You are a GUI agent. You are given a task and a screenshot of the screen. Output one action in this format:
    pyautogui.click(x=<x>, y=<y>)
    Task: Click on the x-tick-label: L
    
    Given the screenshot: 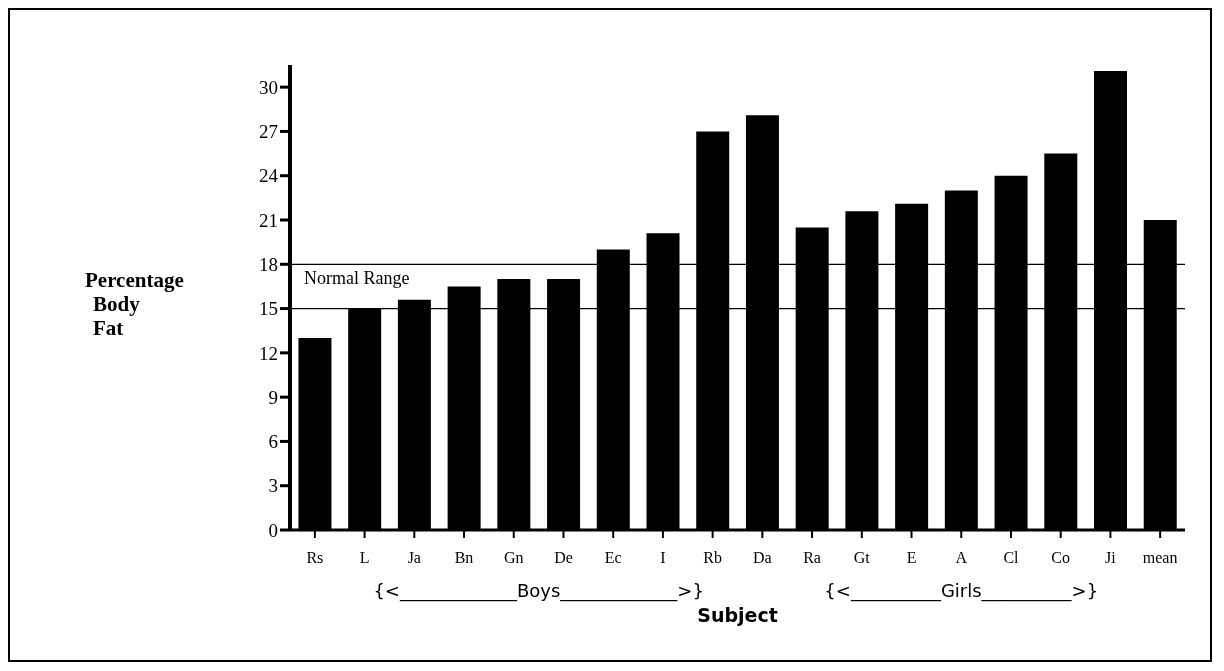 What is the action you would take?
    pyautogui.click(x=364, y=558)
    